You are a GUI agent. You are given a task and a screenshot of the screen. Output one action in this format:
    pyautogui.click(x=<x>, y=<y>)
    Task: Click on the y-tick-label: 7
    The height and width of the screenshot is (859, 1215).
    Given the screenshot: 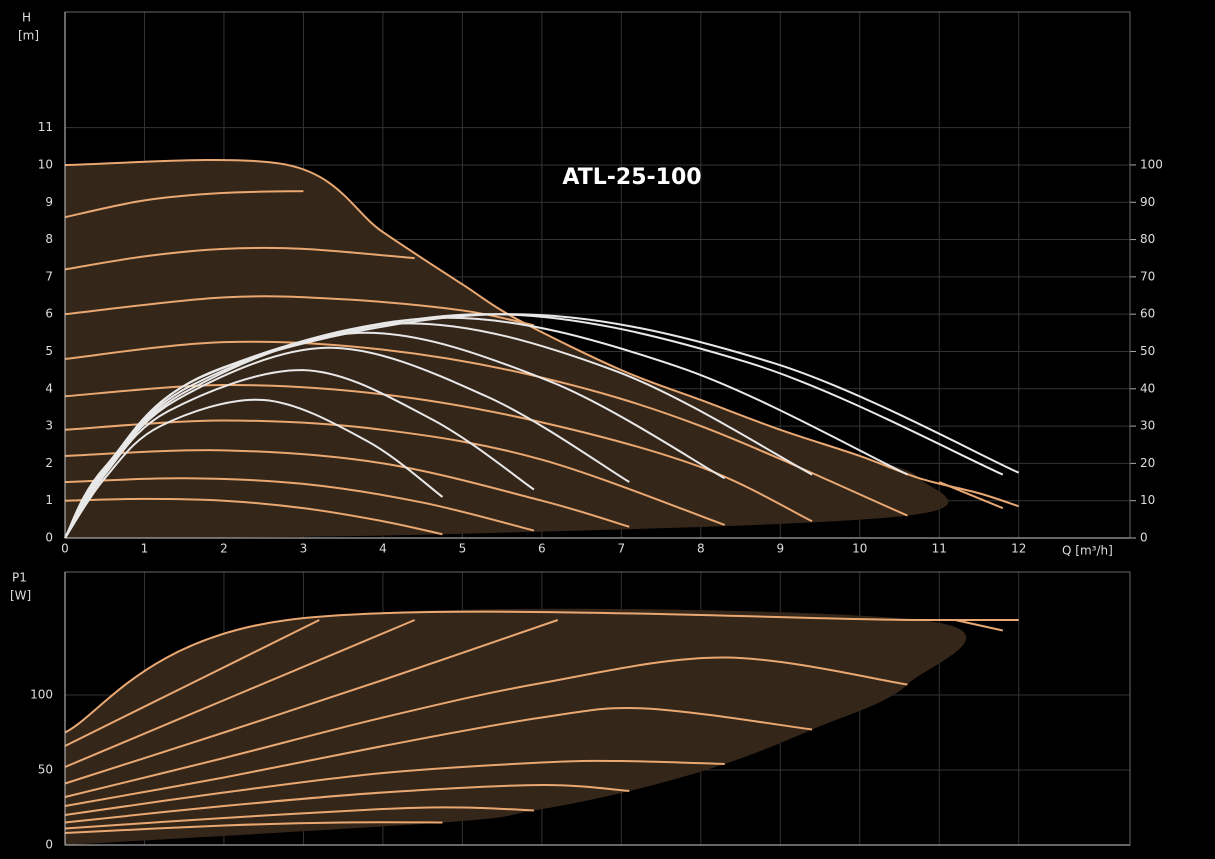 What is the action you would take?
    pyautogui.click(x=49, y=276)
    